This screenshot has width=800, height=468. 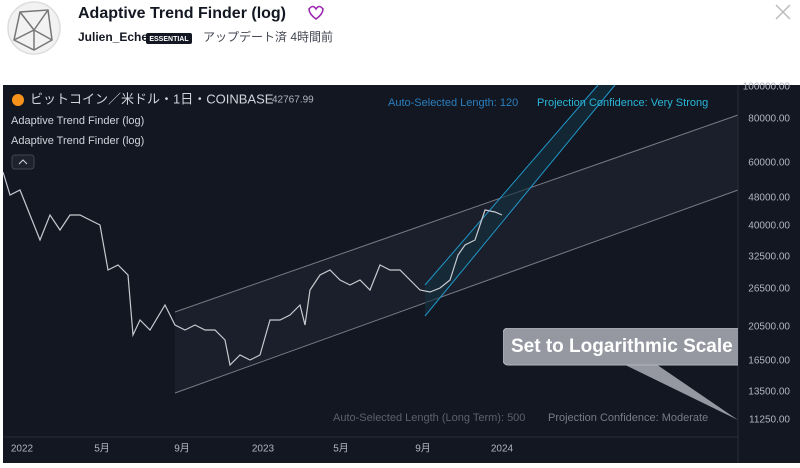 I want to click on price-label: 32500.00, so click(x=769, y=257).